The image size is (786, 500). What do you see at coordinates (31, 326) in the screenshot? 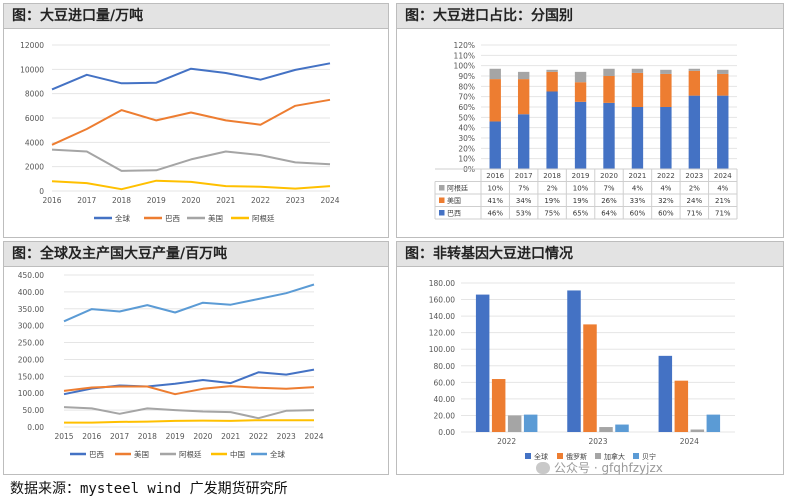
I see `y-tick-label: 300.00` at bounding box center [31, 326].